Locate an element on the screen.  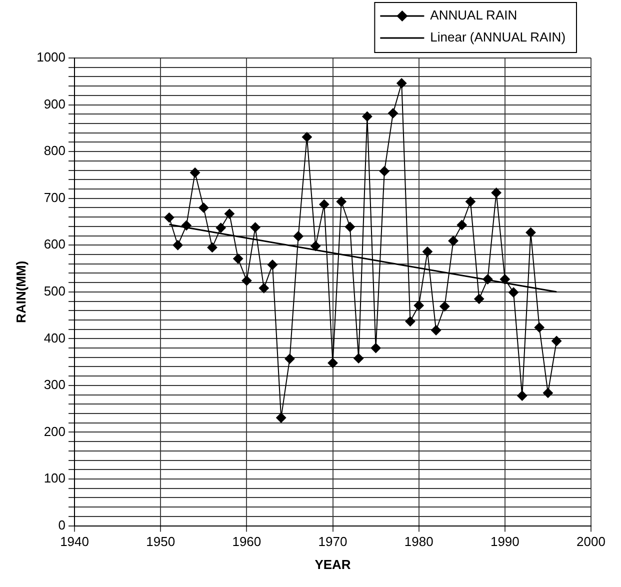
y-tick-label: 500 is located at coordinates (55, 290).